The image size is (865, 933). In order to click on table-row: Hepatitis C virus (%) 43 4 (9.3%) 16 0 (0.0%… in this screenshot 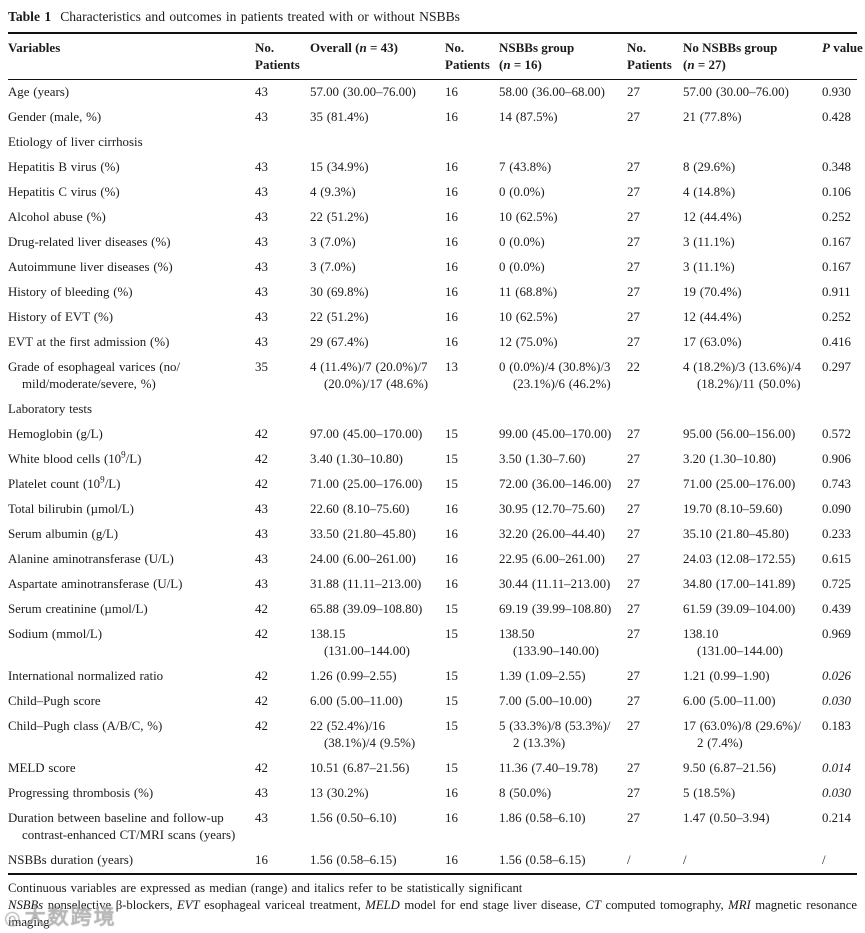, I will do `click(432, 192)`.